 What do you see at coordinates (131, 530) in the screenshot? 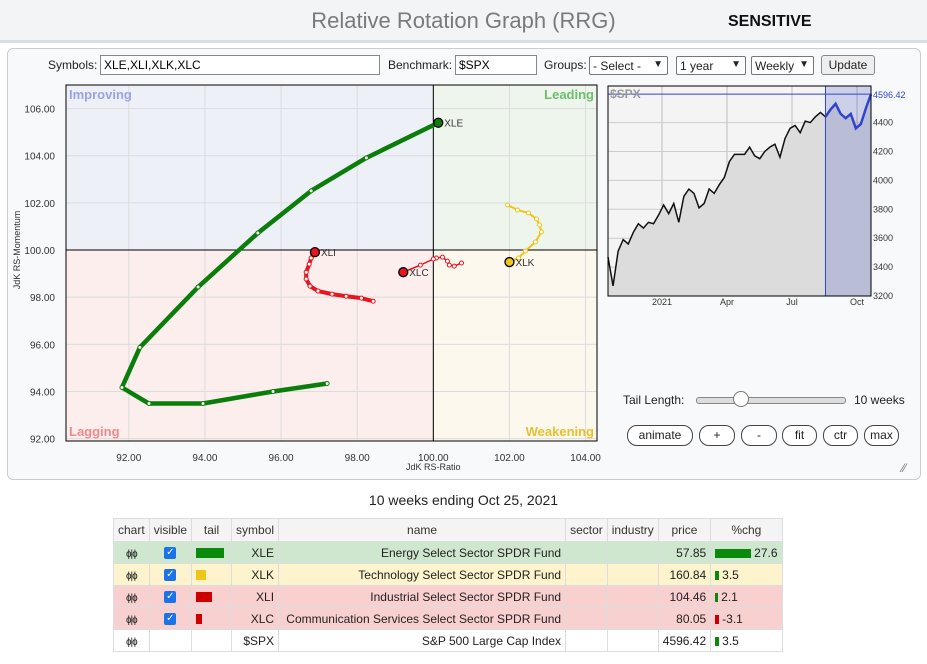
I see `column-header-chart: chart` at bounding box center [131, 530].